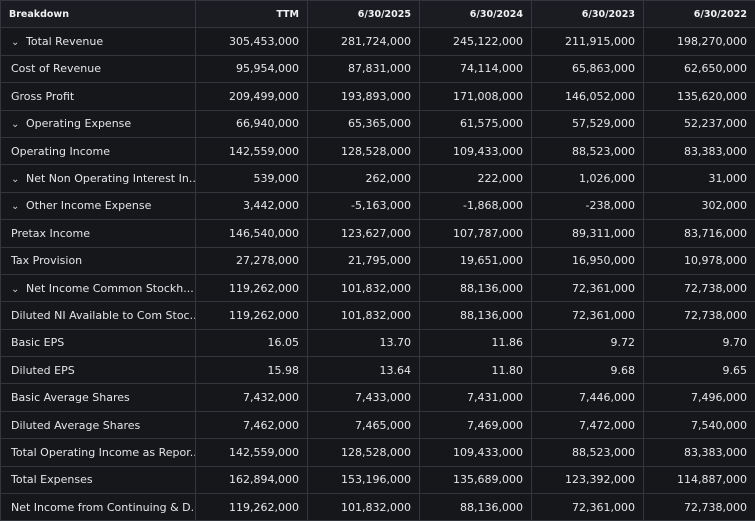  Describe the element at coordinates (476, 96) in the screenshot. I see `cell-value: 171,008,000` at that location.